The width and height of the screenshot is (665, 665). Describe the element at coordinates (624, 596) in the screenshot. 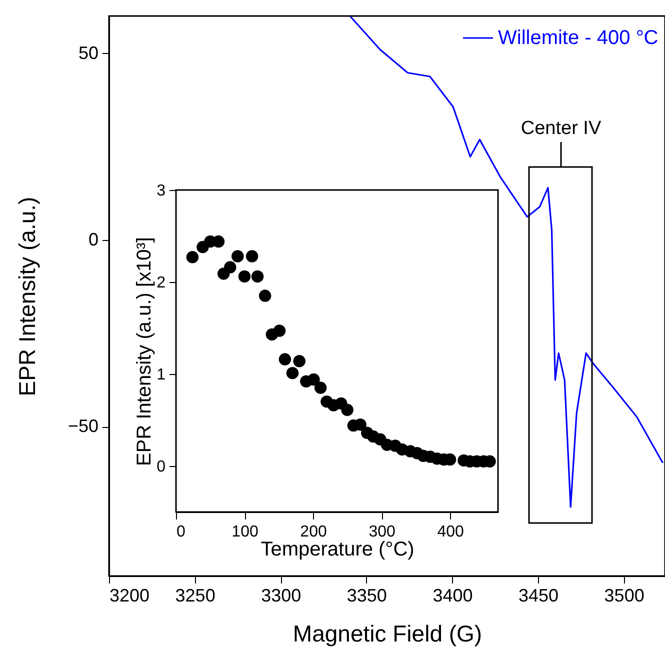

I see `x-tick-label: 3500` at that location.